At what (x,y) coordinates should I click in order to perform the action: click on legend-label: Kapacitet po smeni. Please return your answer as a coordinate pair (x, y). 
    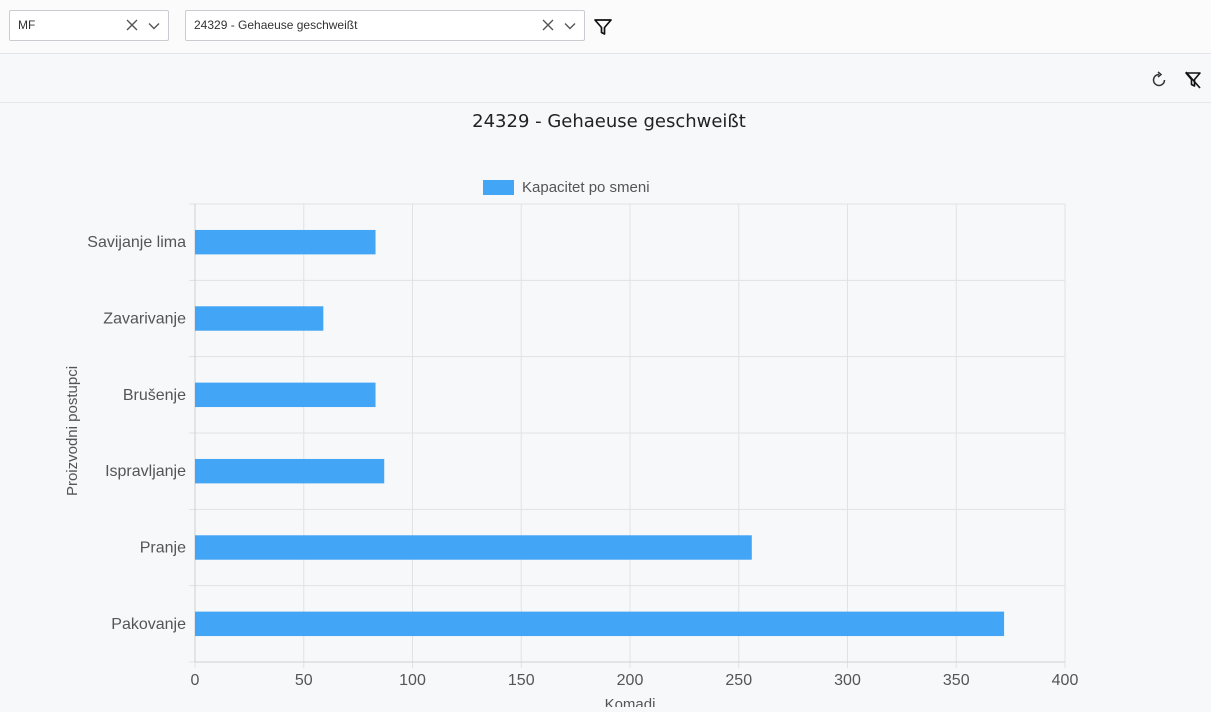
    Looking at the image, I should click on (586, 187).